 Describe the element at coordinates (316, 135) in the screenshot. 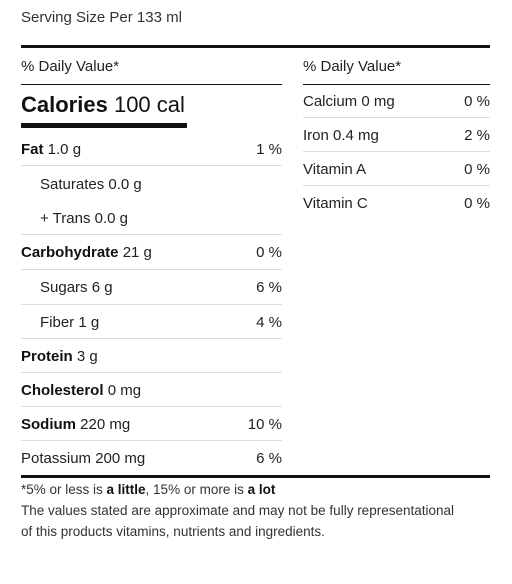

I see `vitamin-name: Iron` at that location.